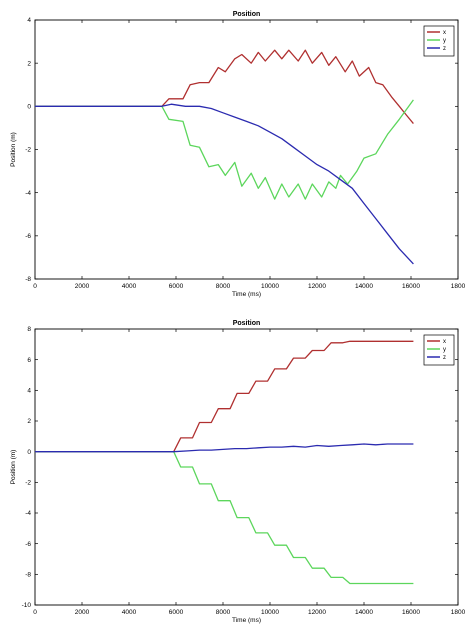 The image size is (471, 639). What do you see at coordinates (444, 49) in the screenshot?
I see `chart-0-legend-label-z: z` at bounding box center [444, 49].